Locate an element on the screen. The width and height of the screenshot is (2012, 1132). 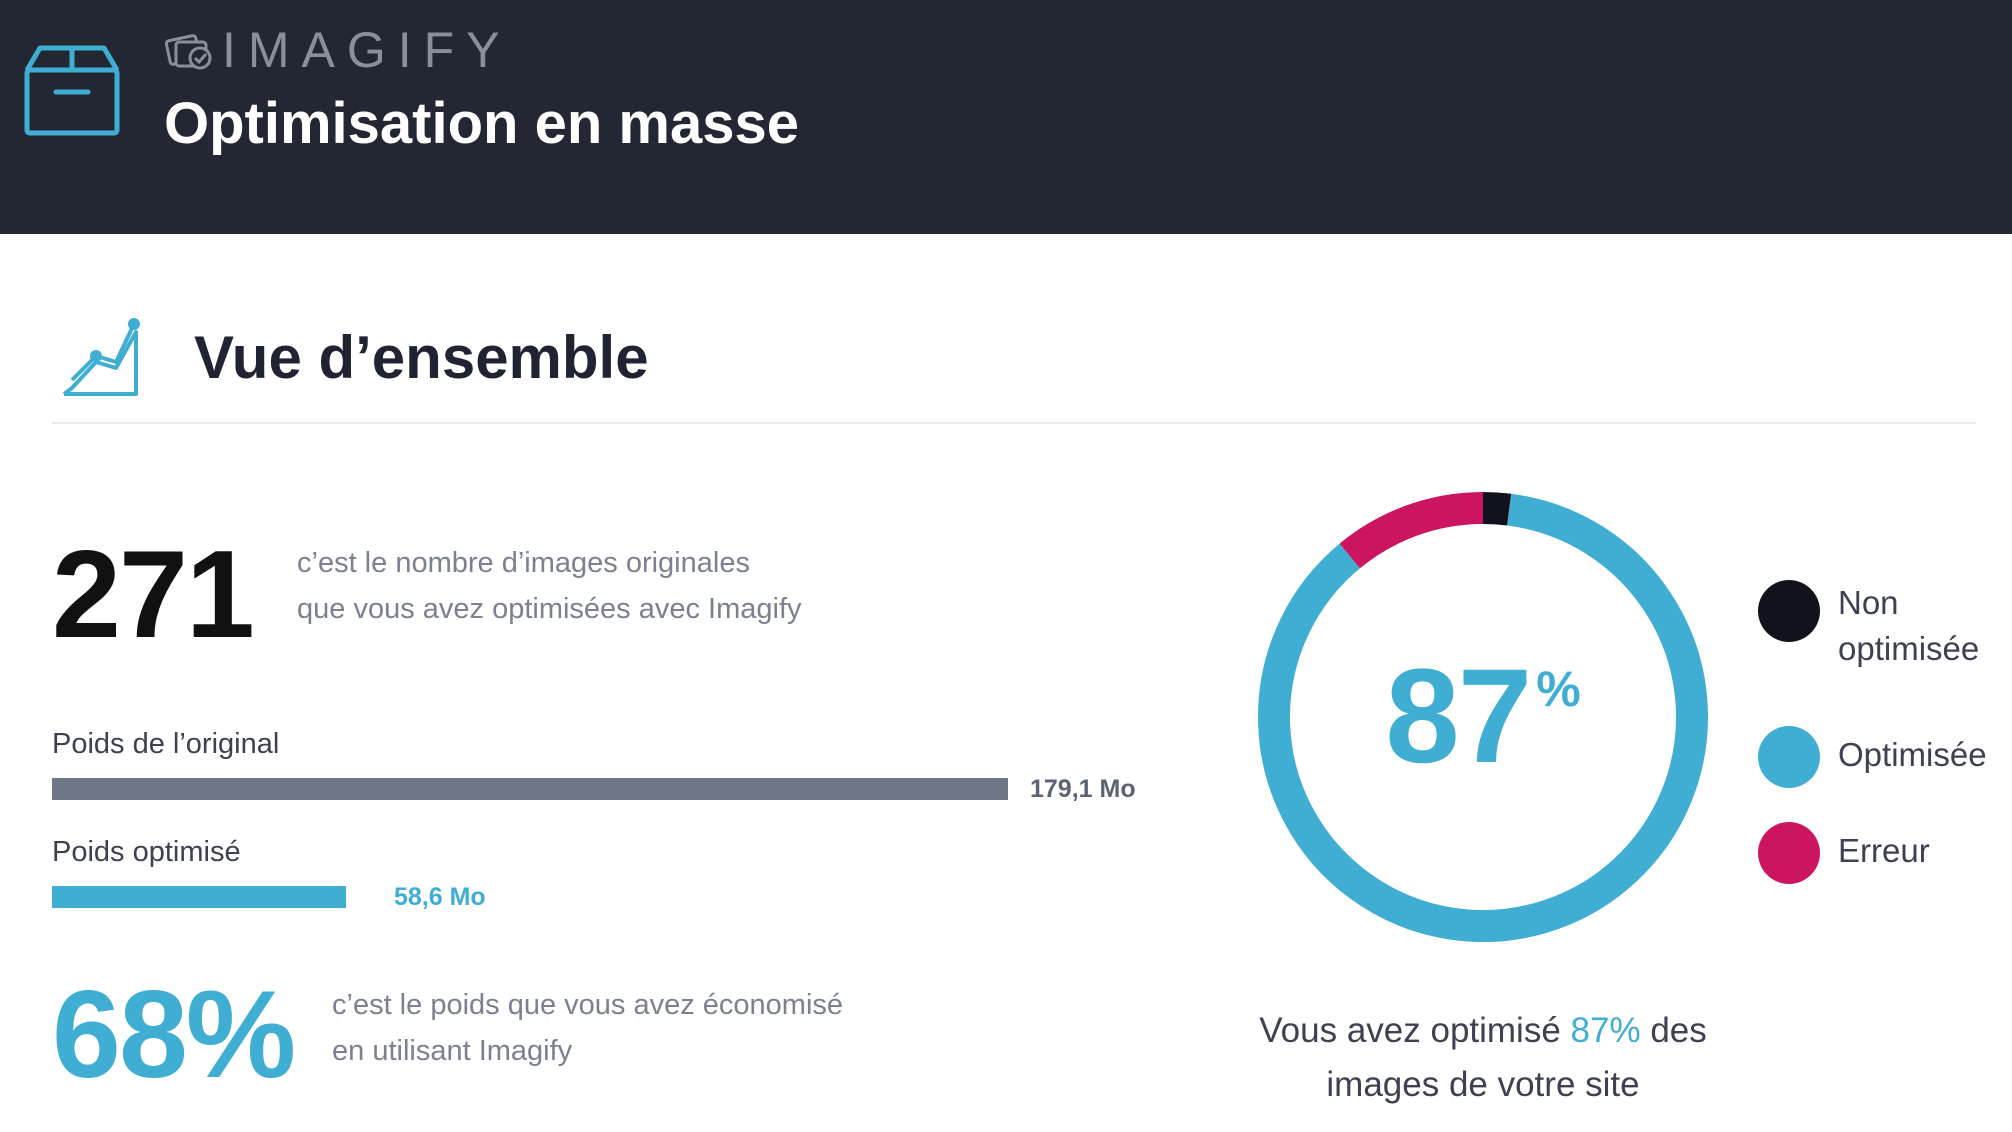
chart-growth-icon is located at coordinates (101, 357).